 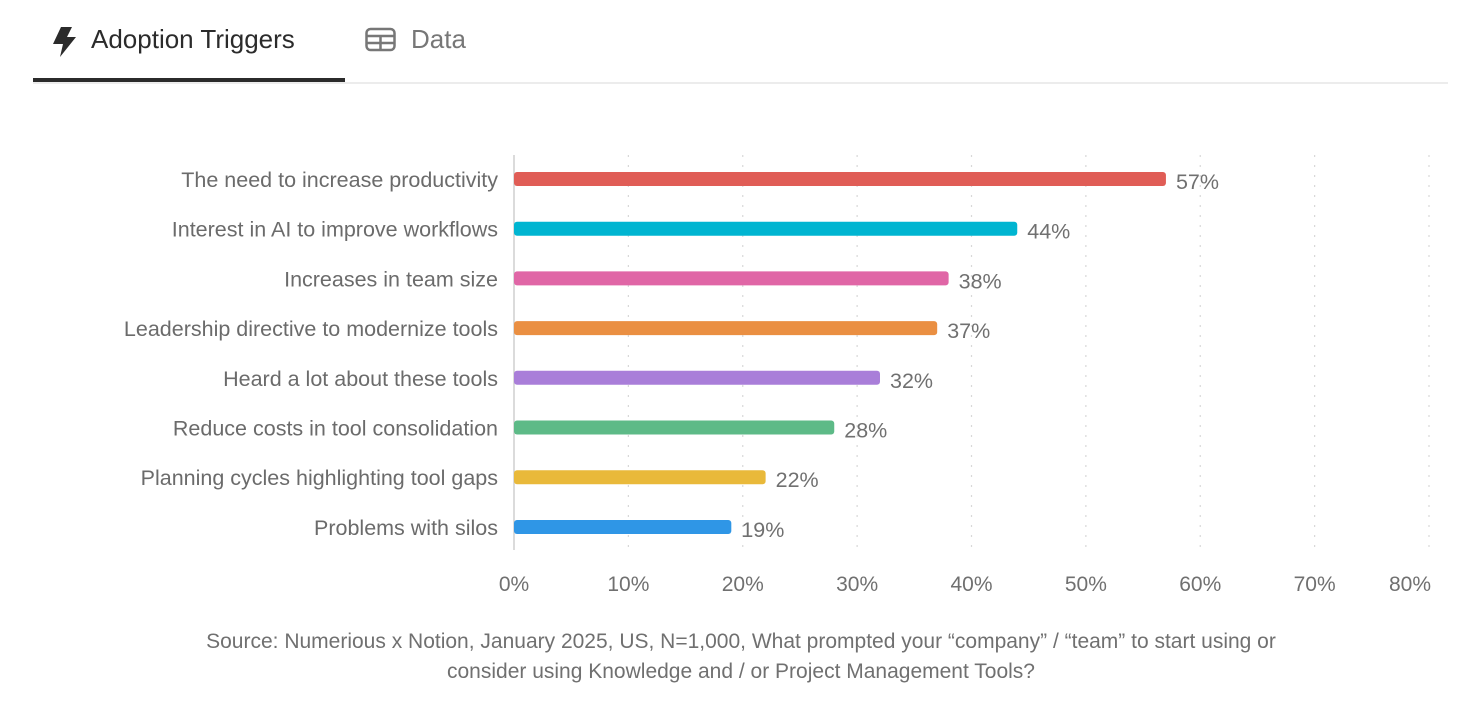 I want to click on category-label: Reduce costs in tool consolidation, so click(x=335, y=429).